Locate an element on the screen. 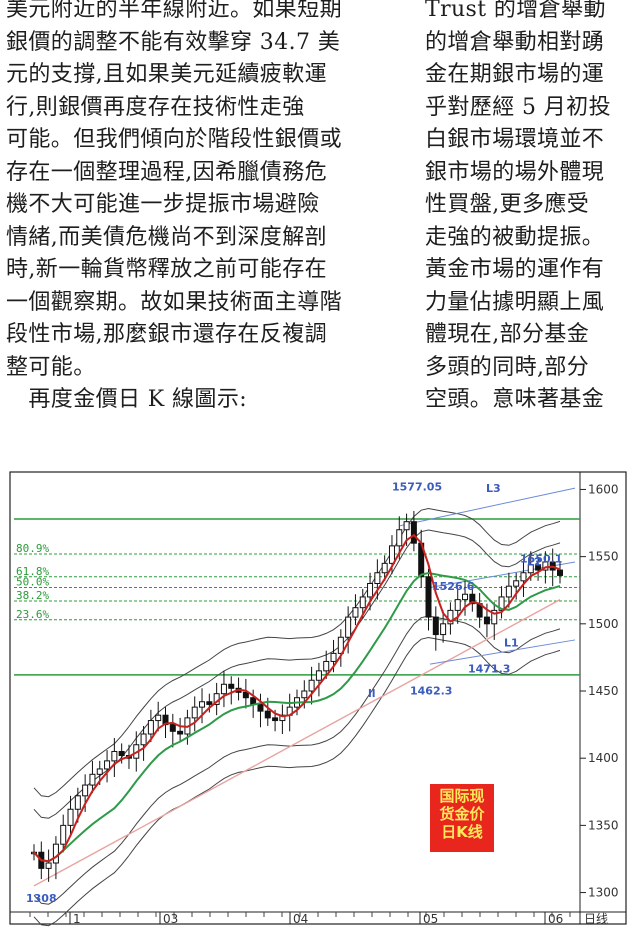  x-tick-label: 03 is located at coordinates (170, 919).